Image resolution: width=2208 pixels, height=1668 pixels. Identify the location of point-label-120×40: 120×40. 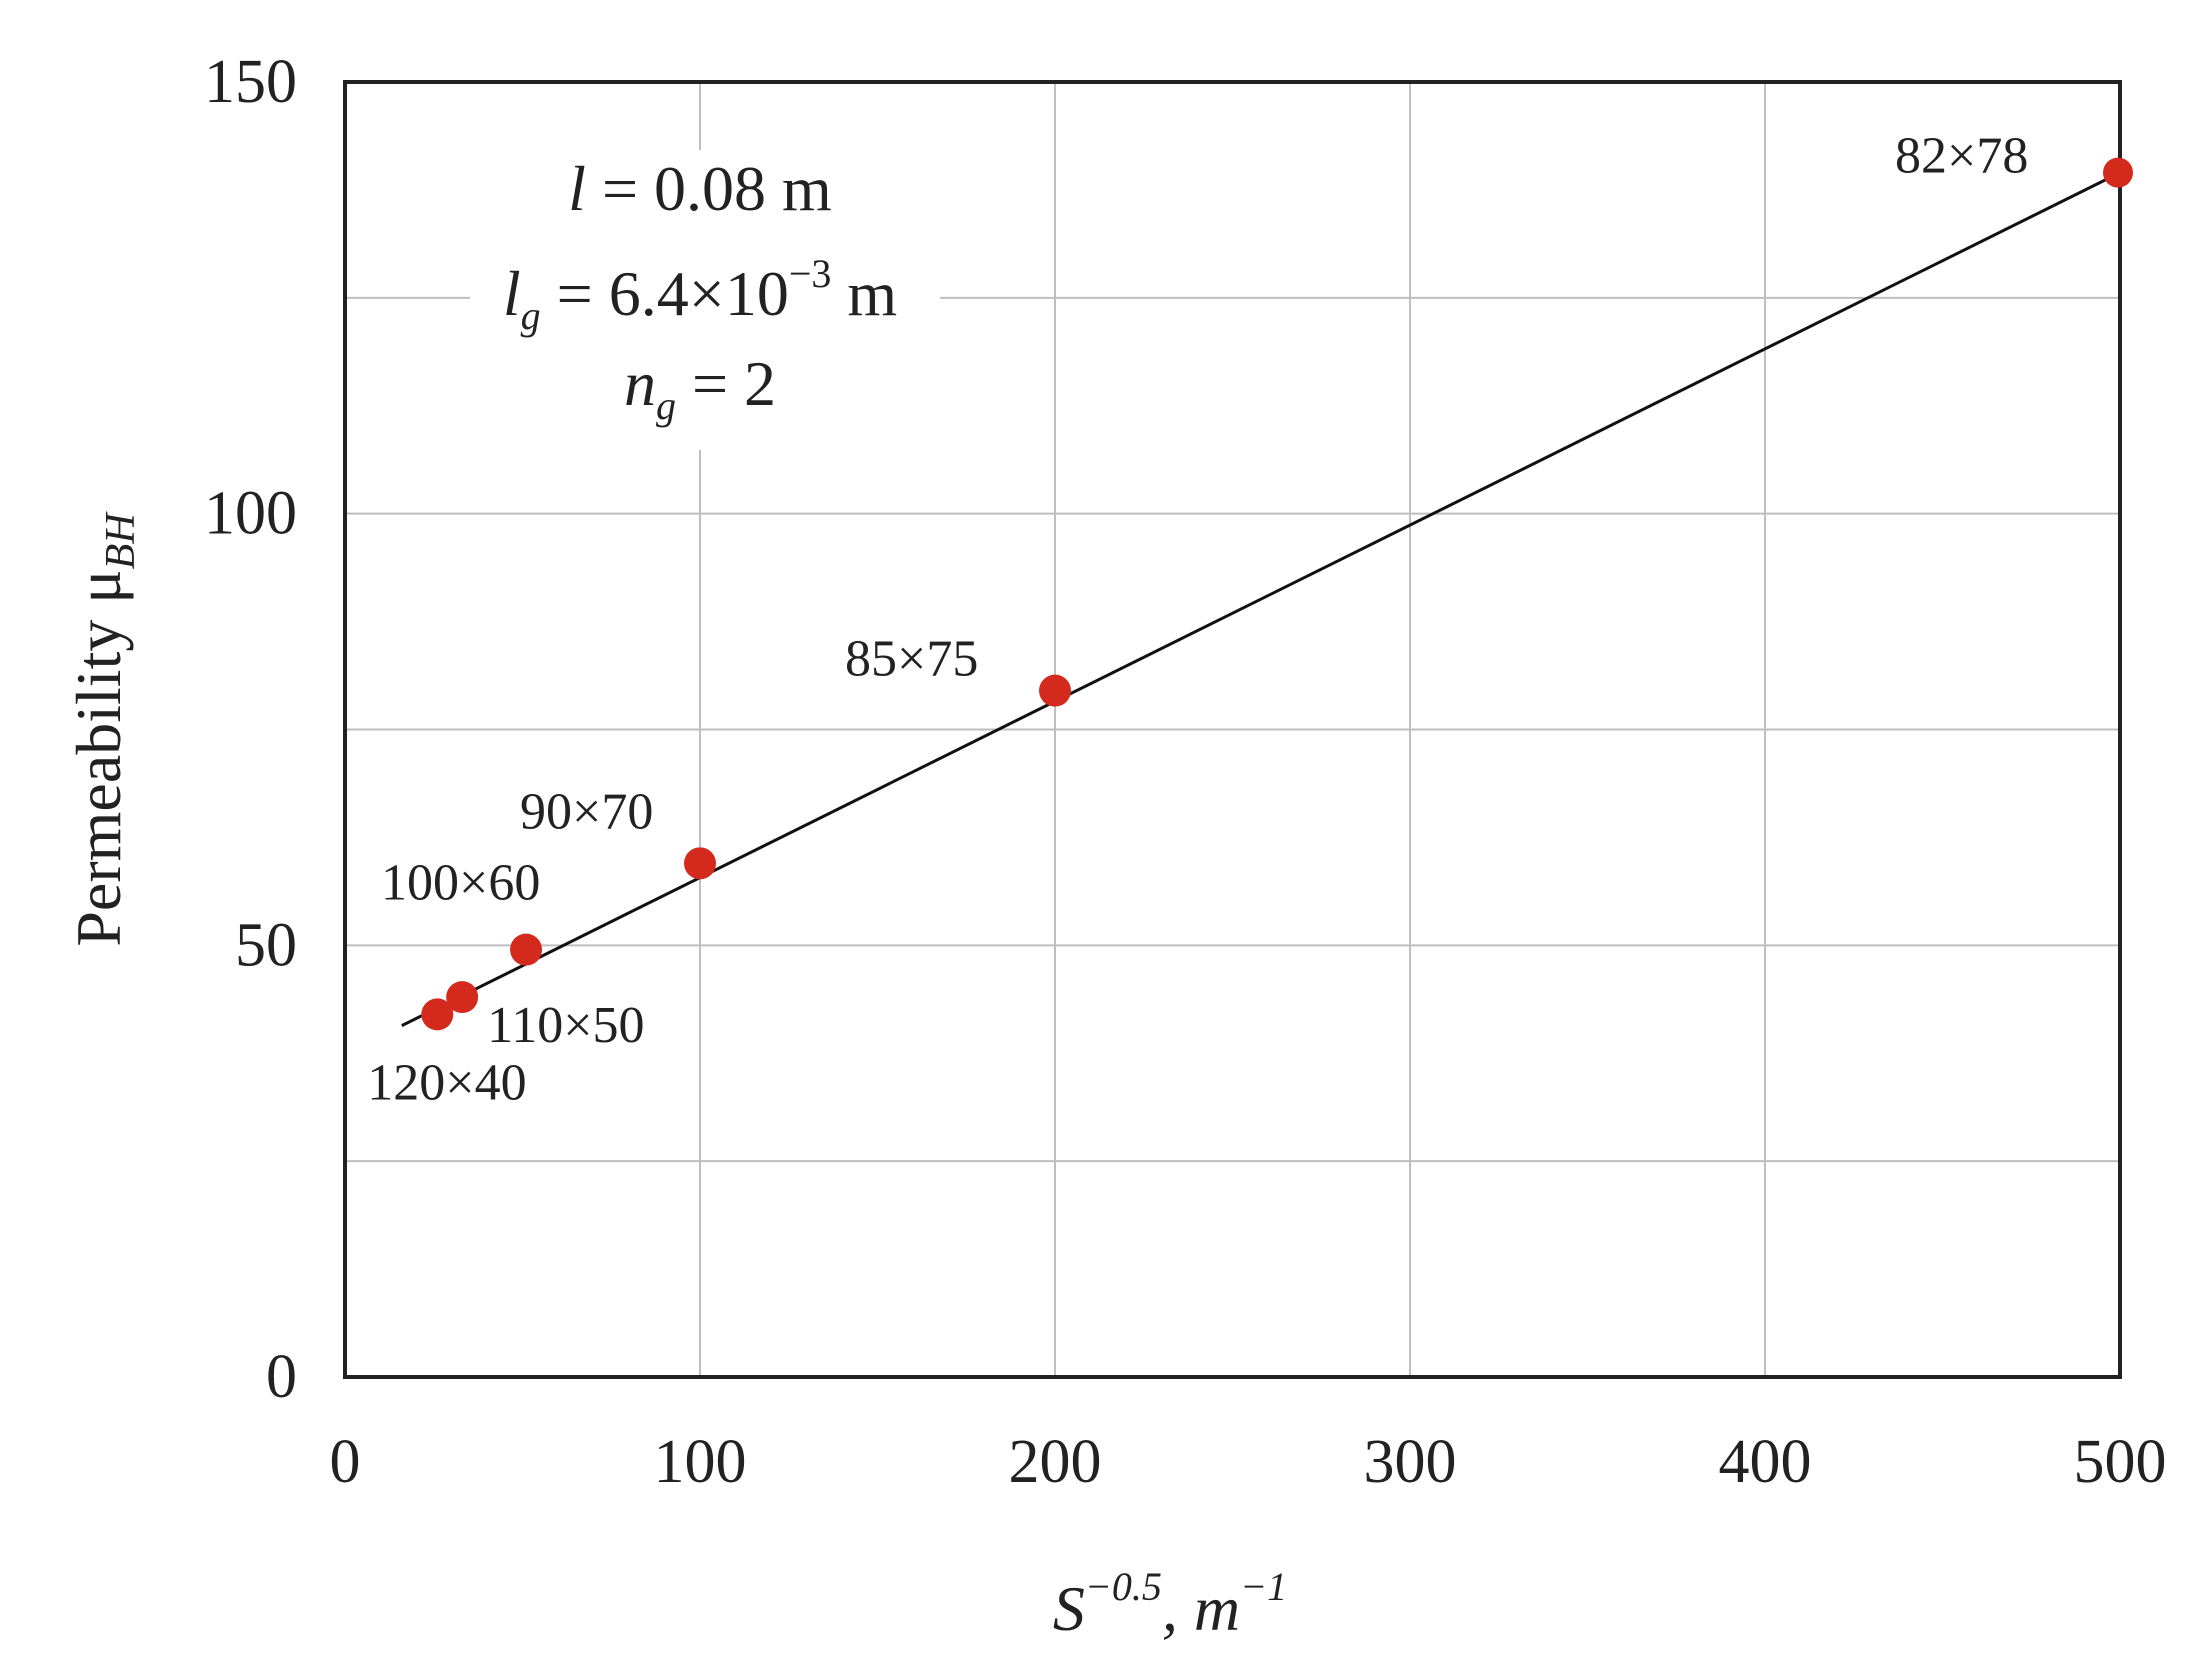
(446, 1082).